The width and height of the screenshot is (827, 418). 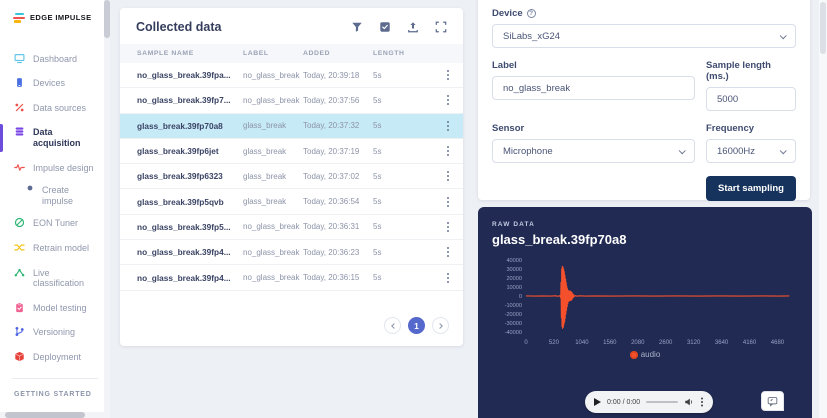 I want to click on filter-icon, so click(x=356, y=27).